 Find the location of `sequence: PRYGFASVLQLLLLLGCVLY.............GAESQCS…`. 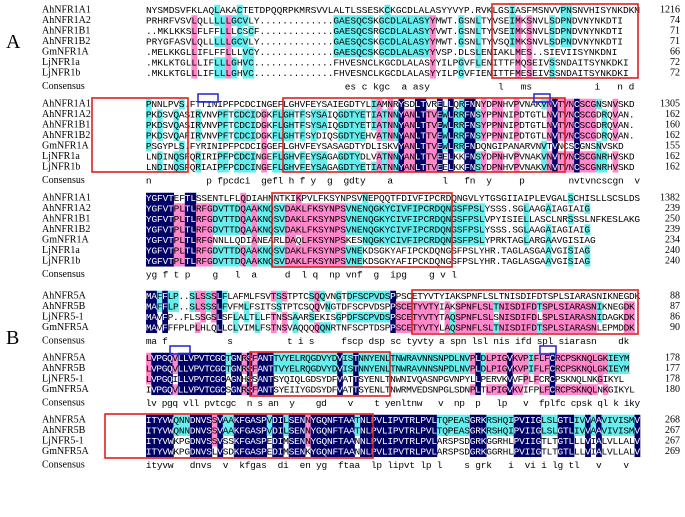

sequence: PRYGFASVLQLLLLLGCVLY.............GAESQCS… is located at coordinates (384, 41).